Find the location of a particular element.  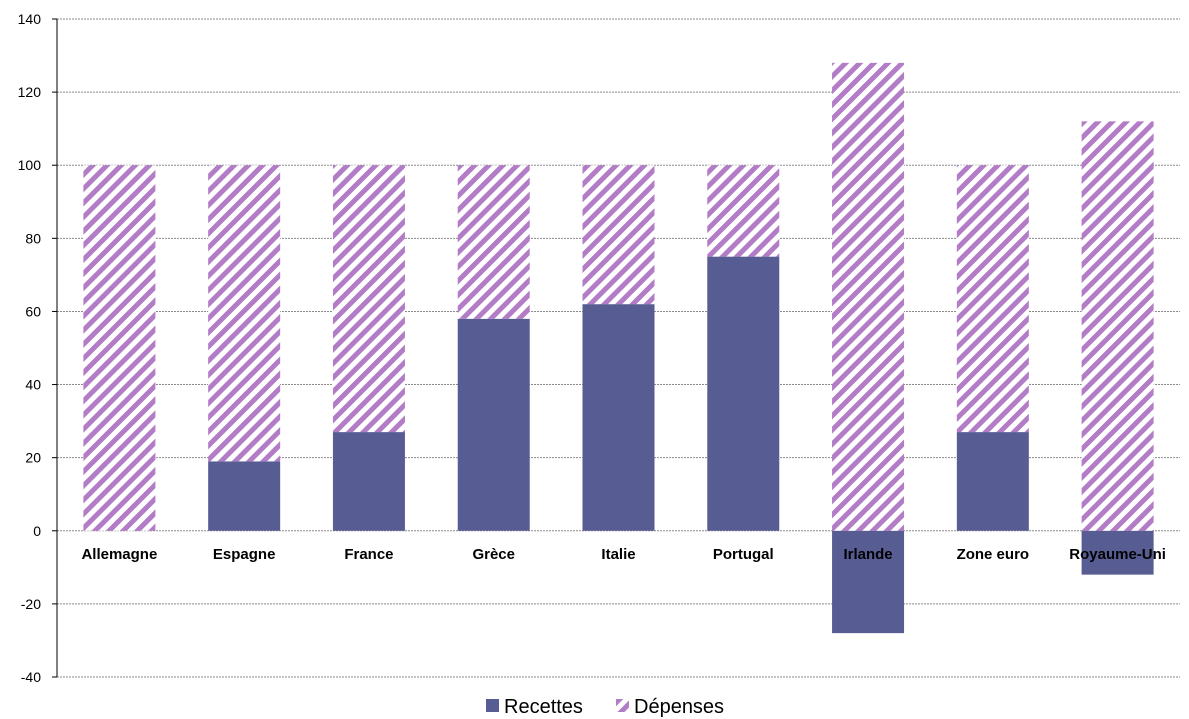

y-tick-label: 0 is located at coordinates (37, 531).